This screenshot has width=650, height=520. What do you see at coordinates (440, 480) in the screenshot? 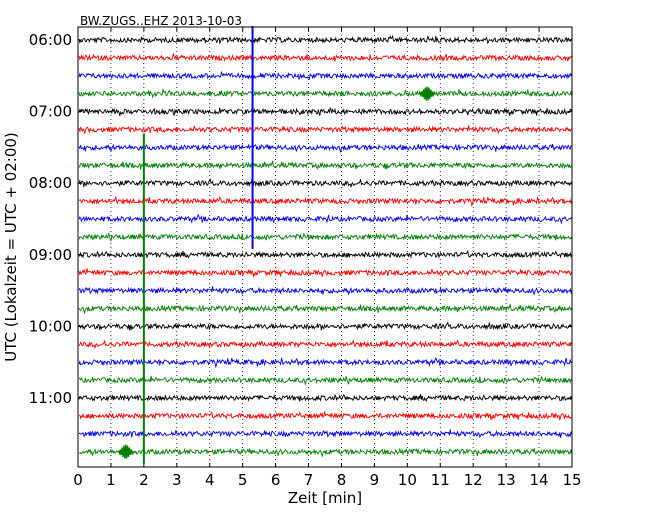
I see `x-tick-label: 11` at bounding box center [440, 480].